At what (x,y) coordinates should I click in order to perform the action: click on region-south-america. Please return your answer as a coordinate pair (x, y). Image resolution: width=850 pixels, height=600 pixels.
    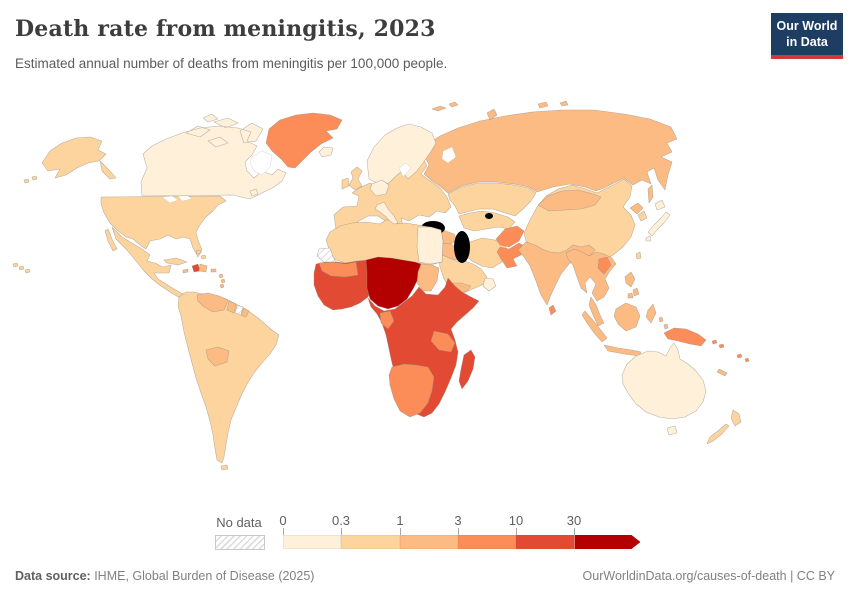
    Looking at the image, I should click on (228, 377).